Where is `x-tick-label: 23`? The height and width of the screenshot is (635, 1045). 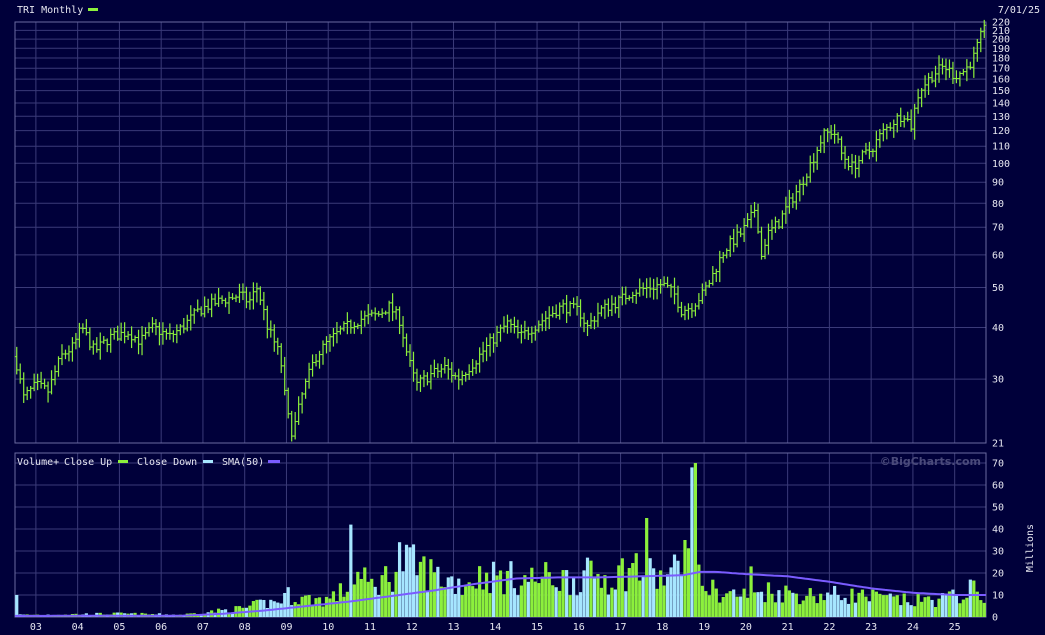
x-tick-label: 23 is located at coordinates (871, 627).